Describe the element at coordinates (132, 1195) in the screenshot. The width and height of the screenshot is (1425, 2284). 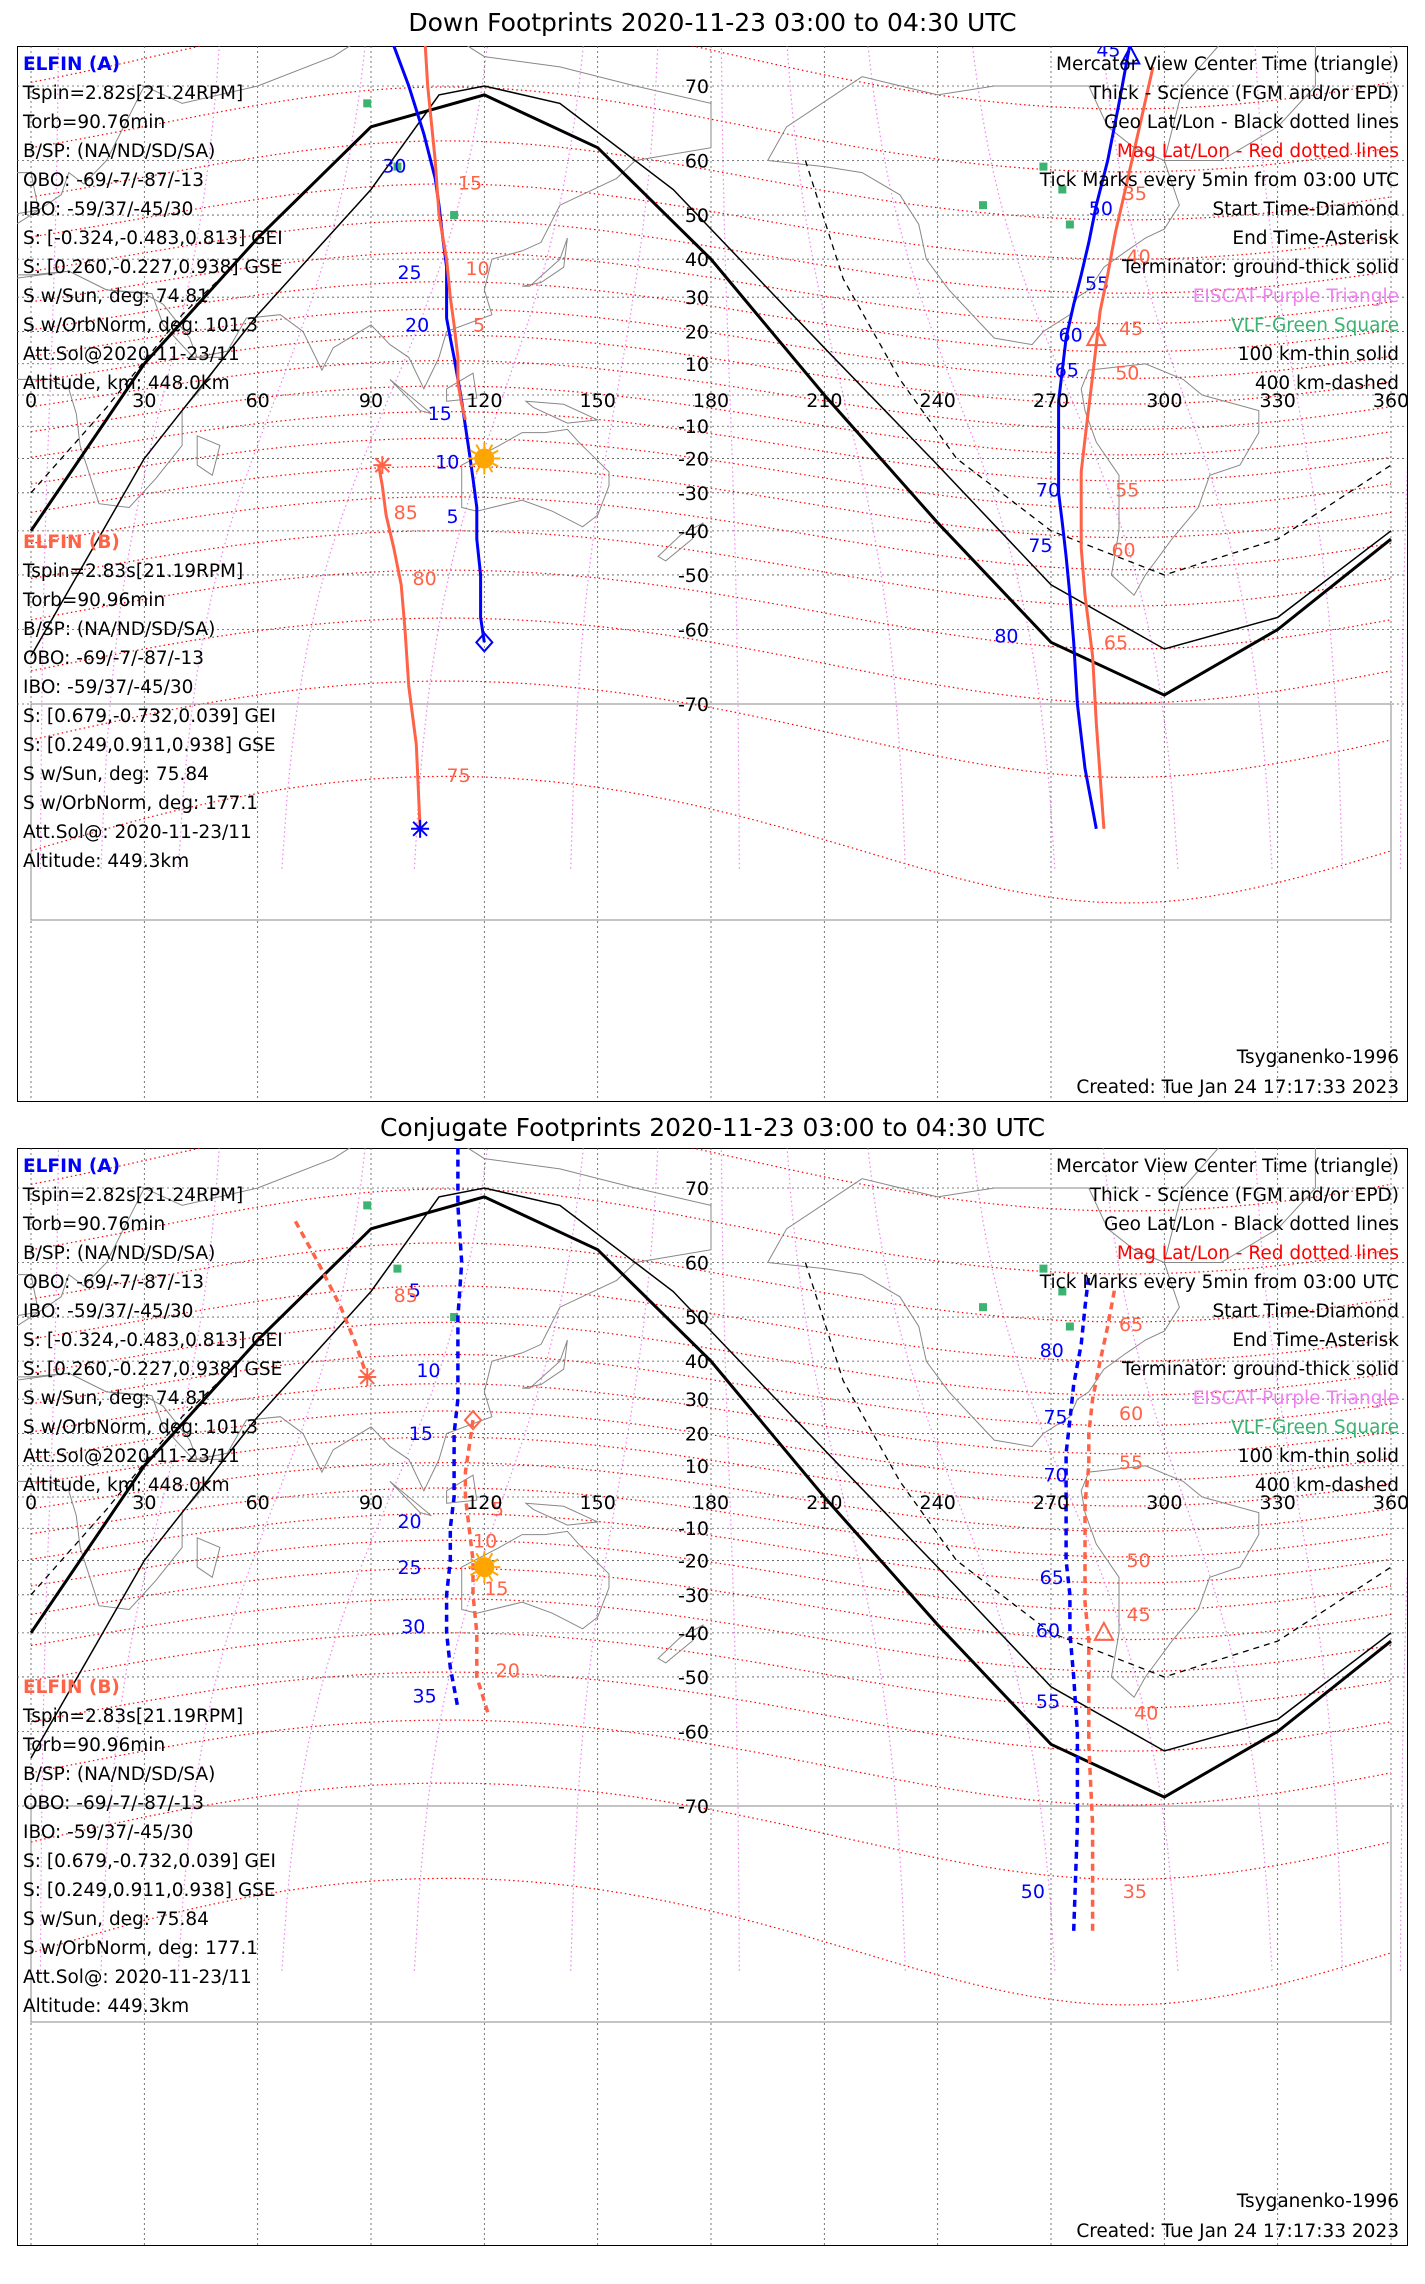
I see `elfin-a-info-line: Tspin=2.82s[21.24RPM]` at that location.